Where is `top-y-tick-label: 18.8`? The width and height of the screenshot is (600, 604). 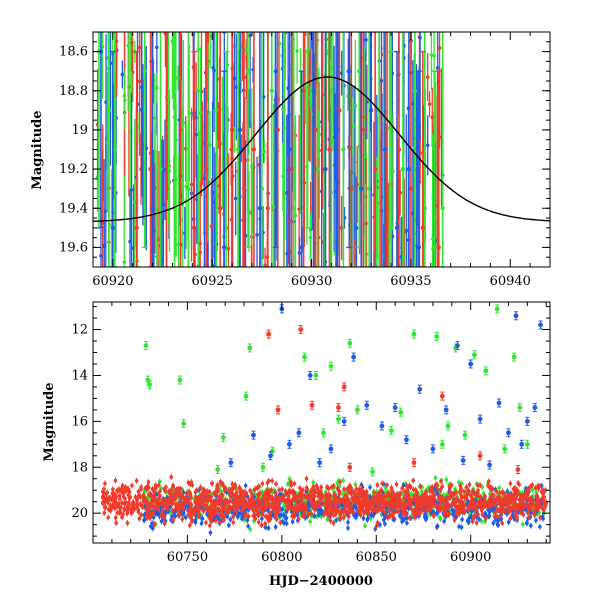 top-y-tick-label: 18.8 is located at coordinates (73, 91).